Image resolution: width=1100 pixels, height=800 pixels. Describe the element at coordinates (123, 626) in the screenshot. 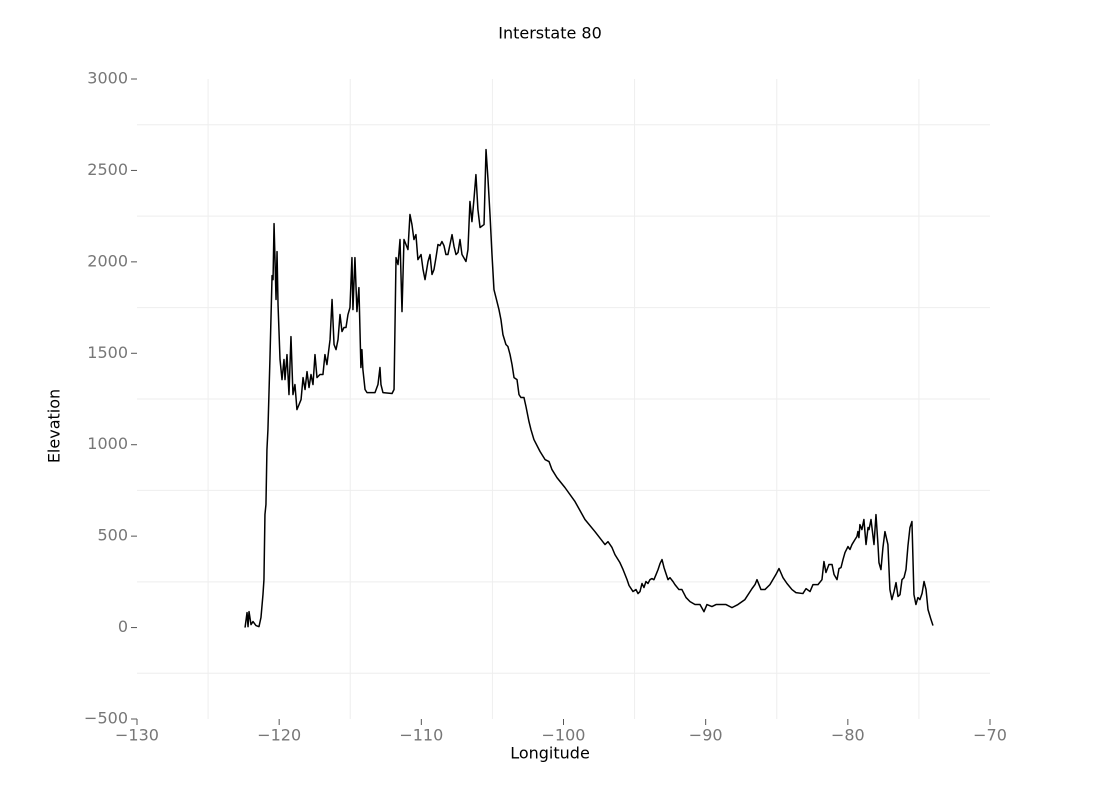

I see `y-tick-label: 0` at that location.